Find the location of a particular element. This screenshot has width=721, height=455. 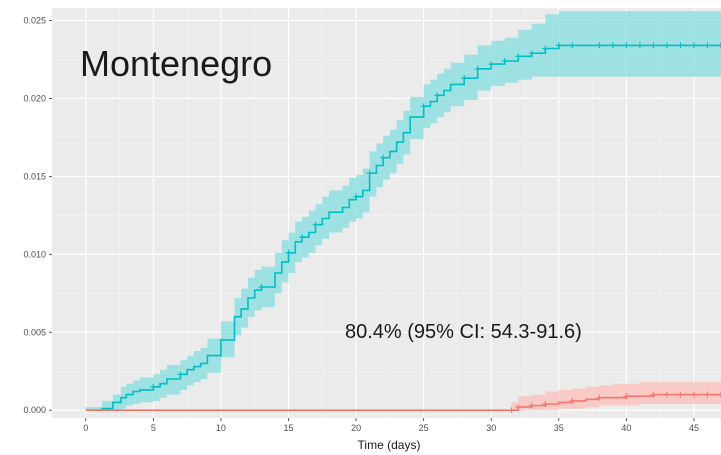

x-tick-label: 45 is located at coordinates (694, 428).